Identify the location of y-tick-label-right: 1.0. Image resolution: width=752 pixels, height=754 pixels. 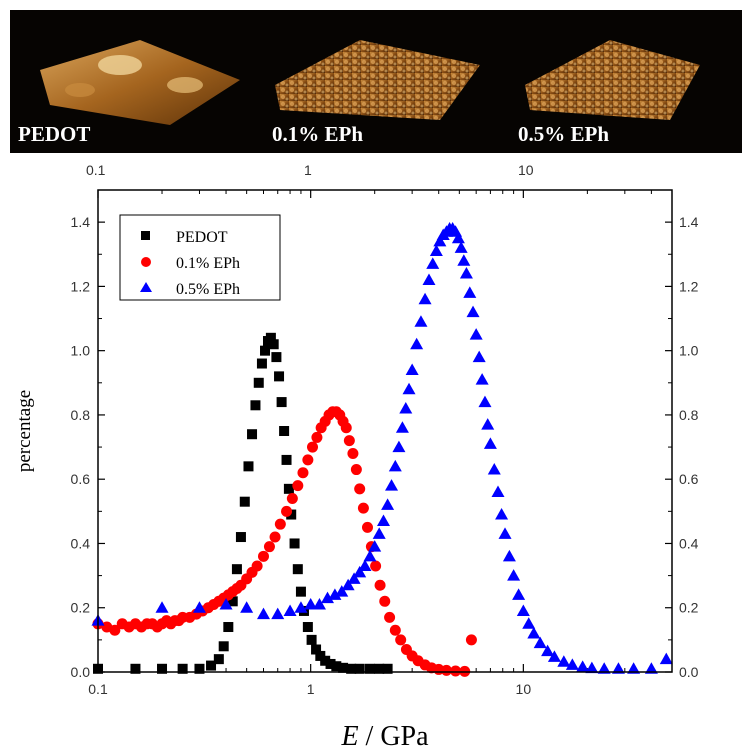
(689, 351).